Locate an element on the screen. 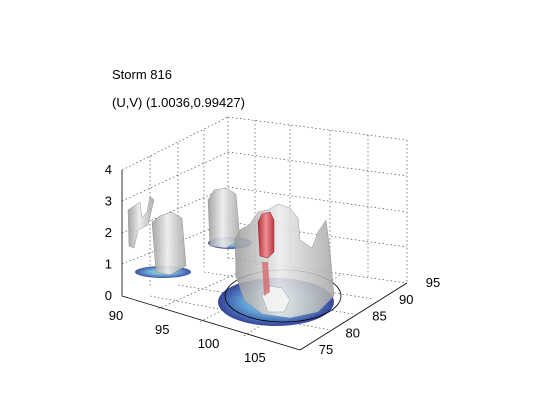 The image size is (533, 405). z-tick-label: 4 is located at coordinates (108, 169).